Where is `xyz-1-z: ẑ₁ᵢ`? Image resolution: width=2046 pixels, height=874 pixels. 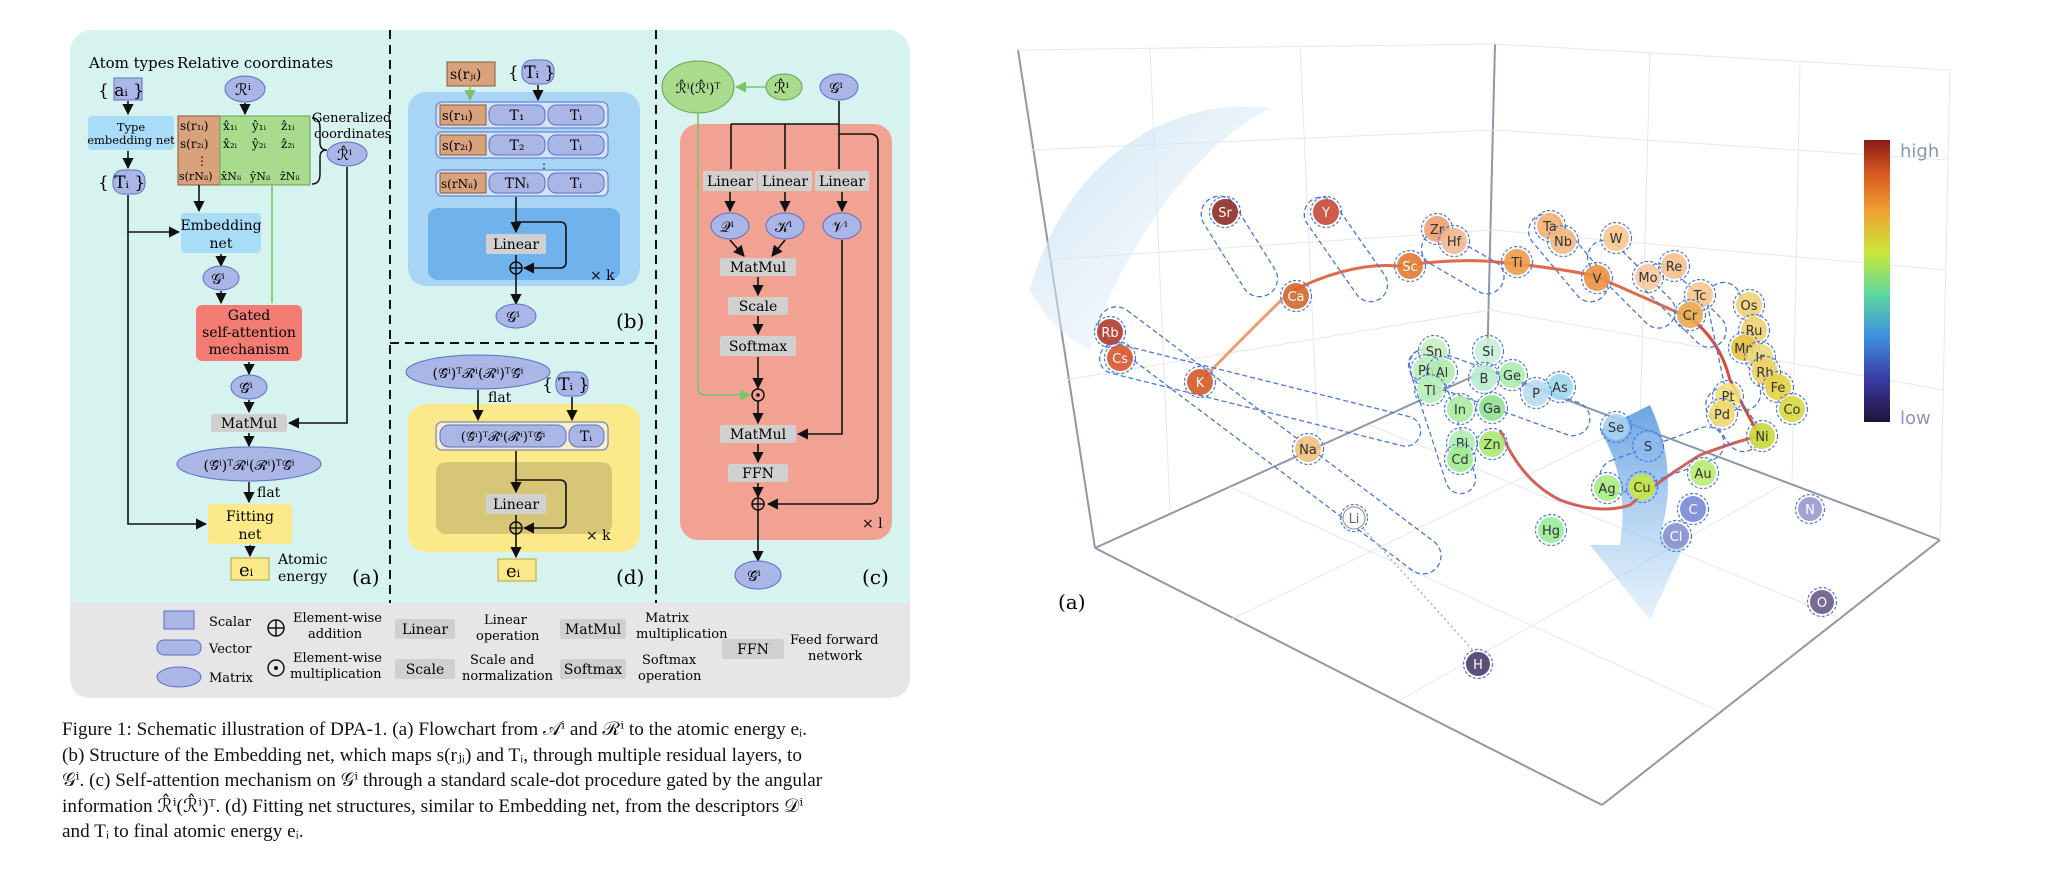 xyz-1-z: ẑ₁ᵢ is located at coordinates (288, 126).